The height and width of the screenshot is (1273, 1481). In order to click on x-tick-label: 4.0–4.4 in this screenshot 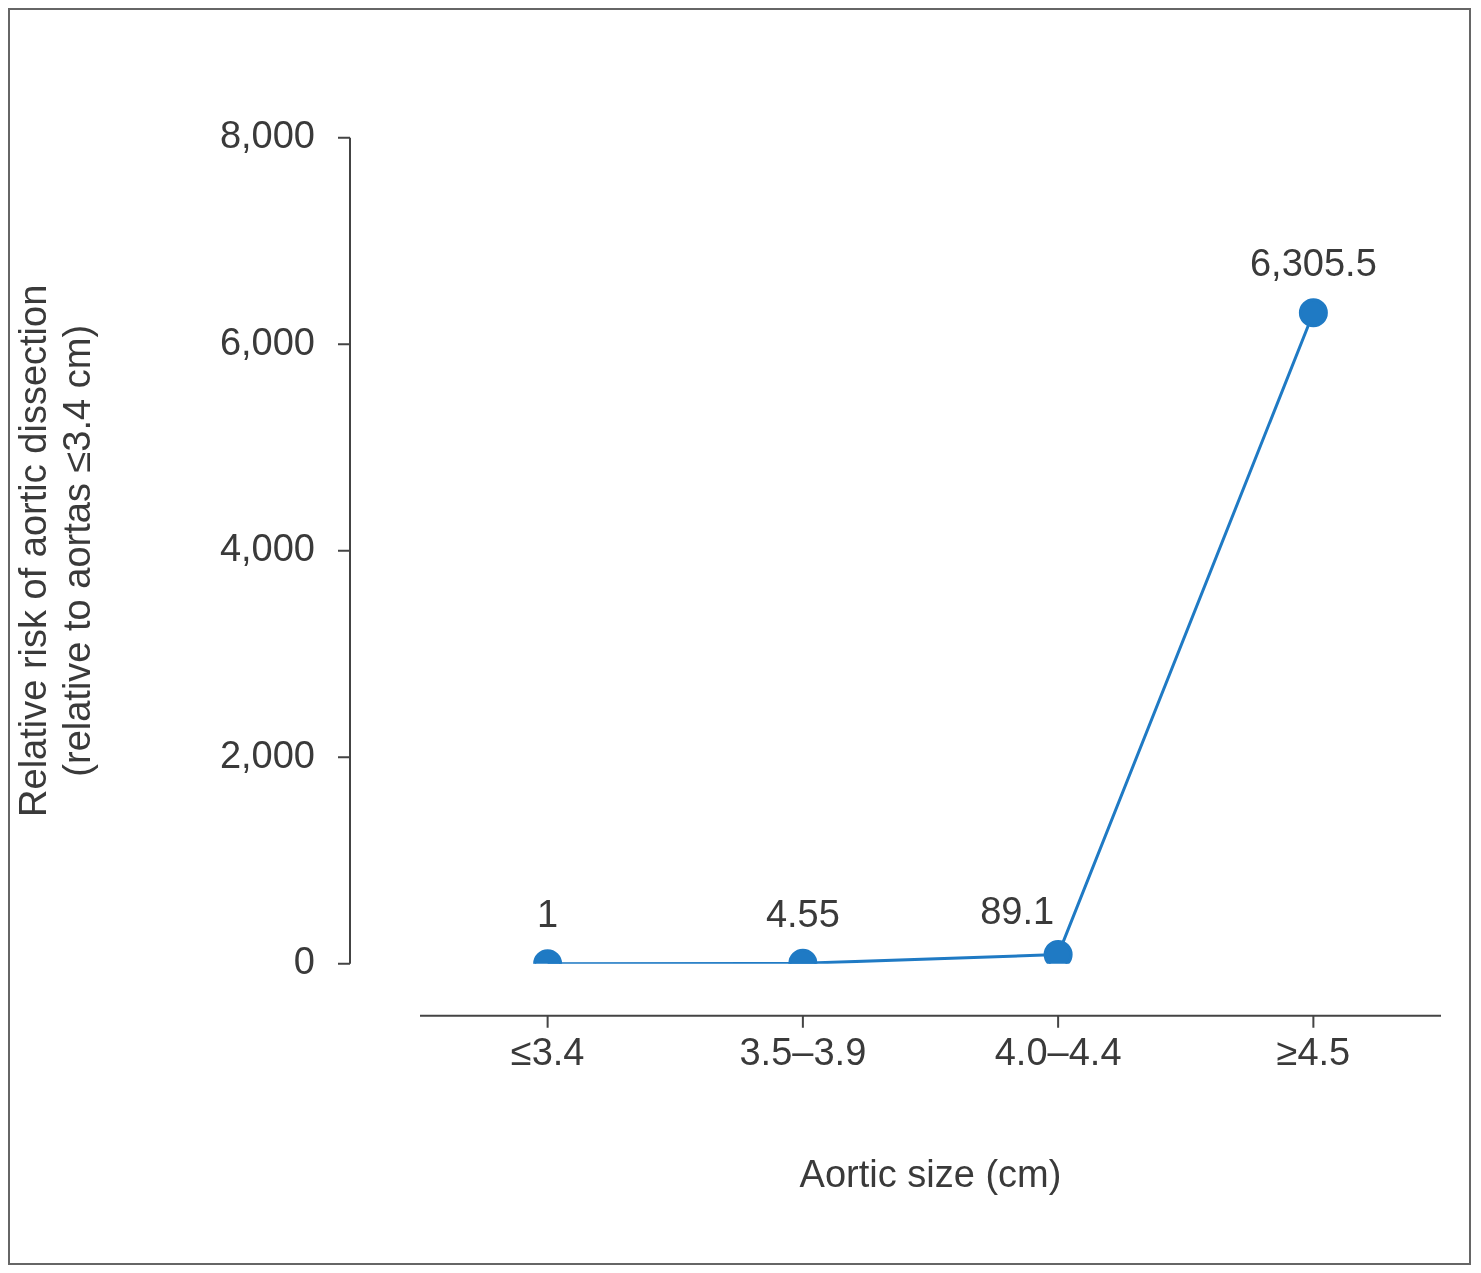, I will do `click(1058, 1052)`.